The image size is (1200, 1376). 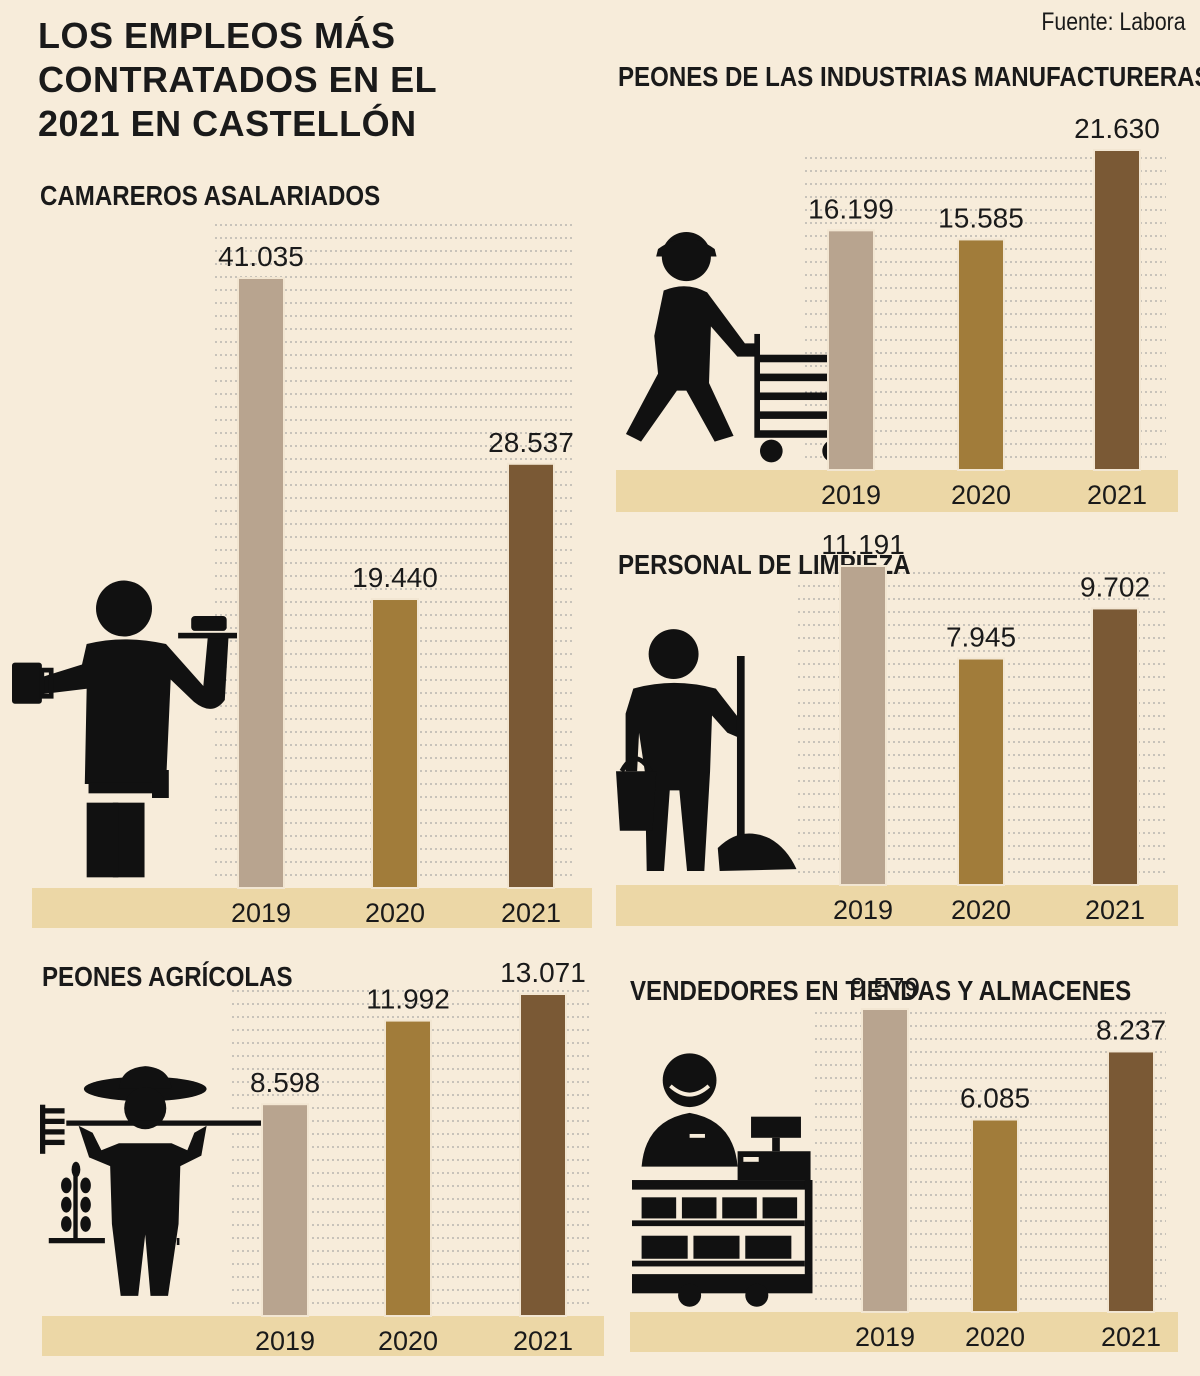 What do you see at coordinates (723, 1180) in the screenshot?
I see `shop-vendor-icon` at bounding box center [723, 1180].